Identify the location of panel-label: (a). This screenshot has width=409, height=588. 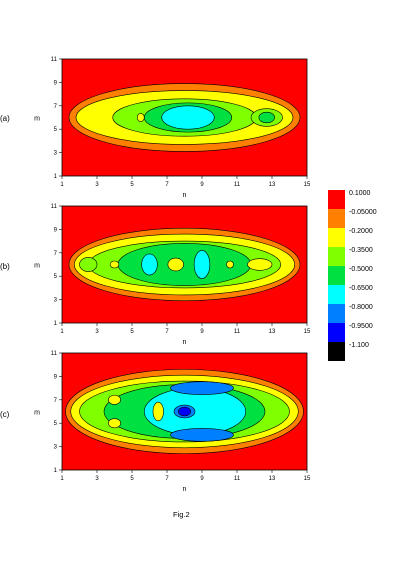
(5, 118).